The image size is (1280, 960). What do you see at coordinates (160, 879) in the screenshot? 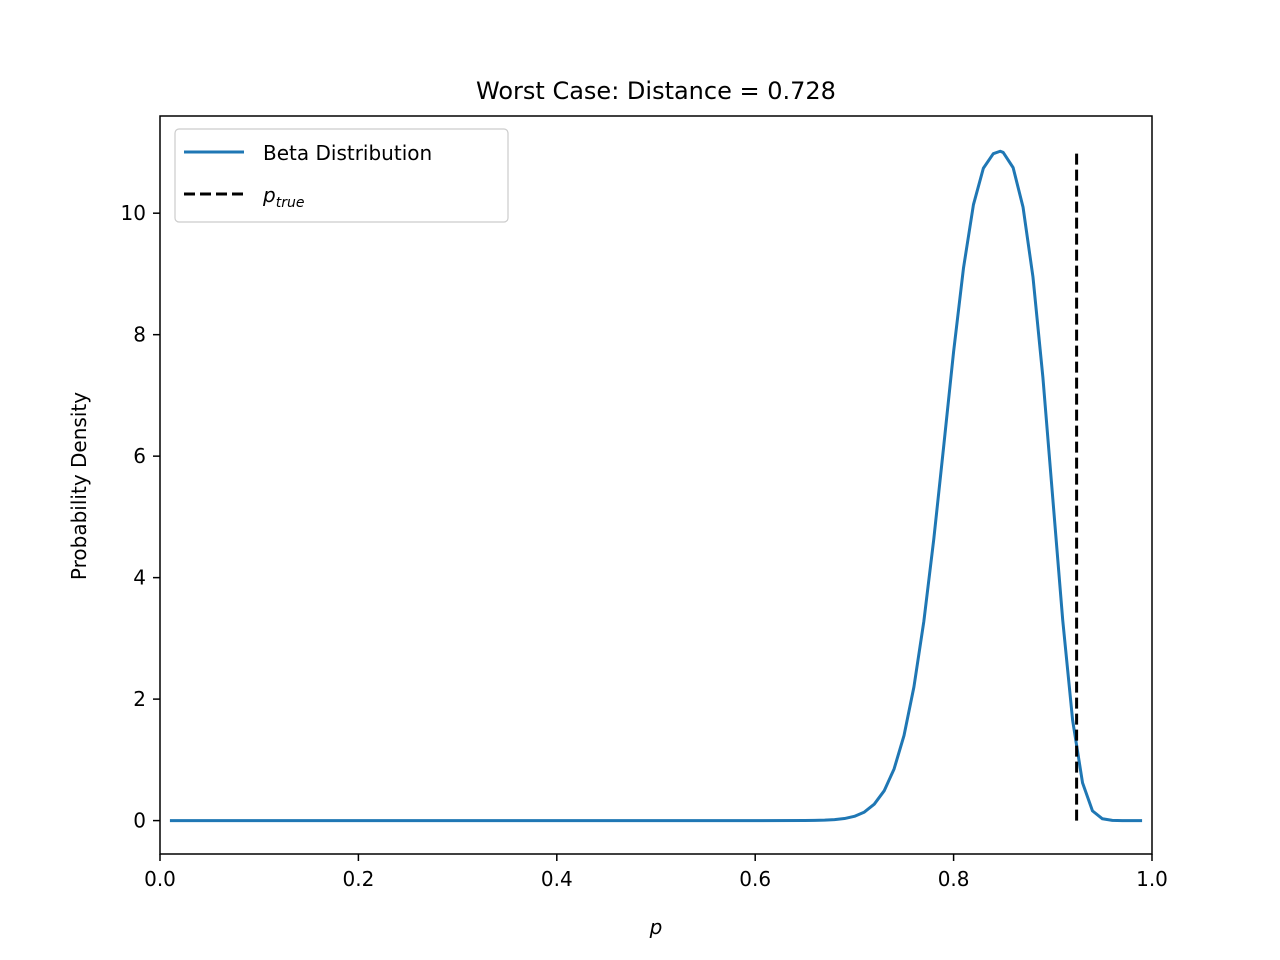
I see `x-tick-label: 0.0` at bounding box center [160, 879].